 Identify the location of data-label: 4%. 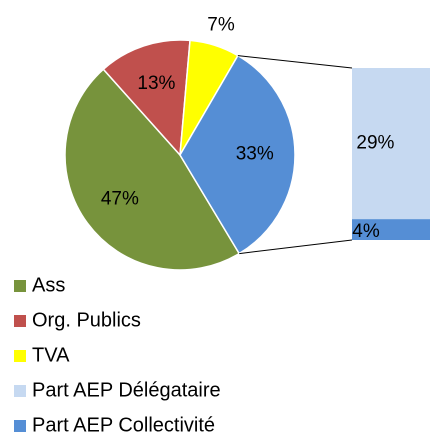
(366, 231).